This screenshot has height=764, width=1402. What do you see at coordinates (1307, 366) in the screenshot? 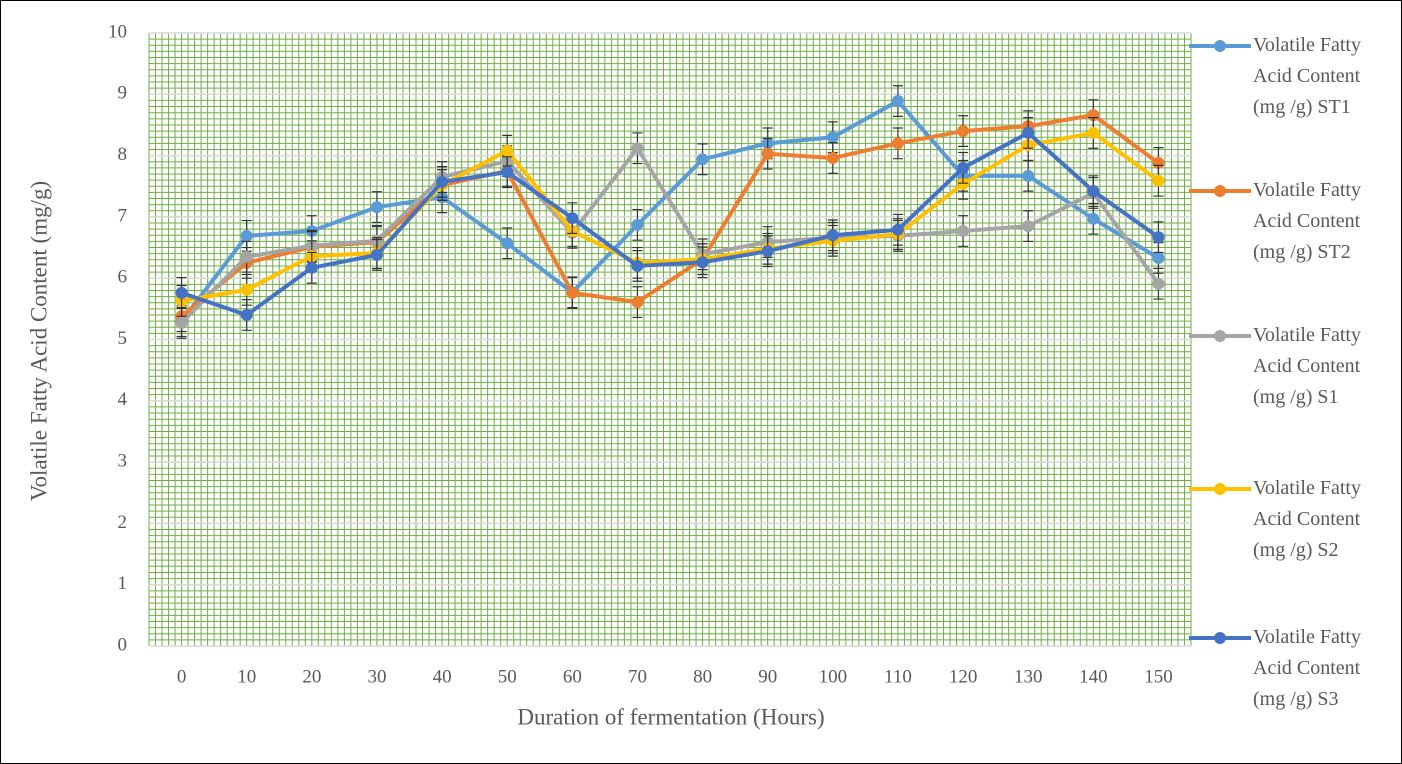
I see `legend-label: Volatile Fatty Acid Content (mg /g) S1` at bounding box center [1307, 366].